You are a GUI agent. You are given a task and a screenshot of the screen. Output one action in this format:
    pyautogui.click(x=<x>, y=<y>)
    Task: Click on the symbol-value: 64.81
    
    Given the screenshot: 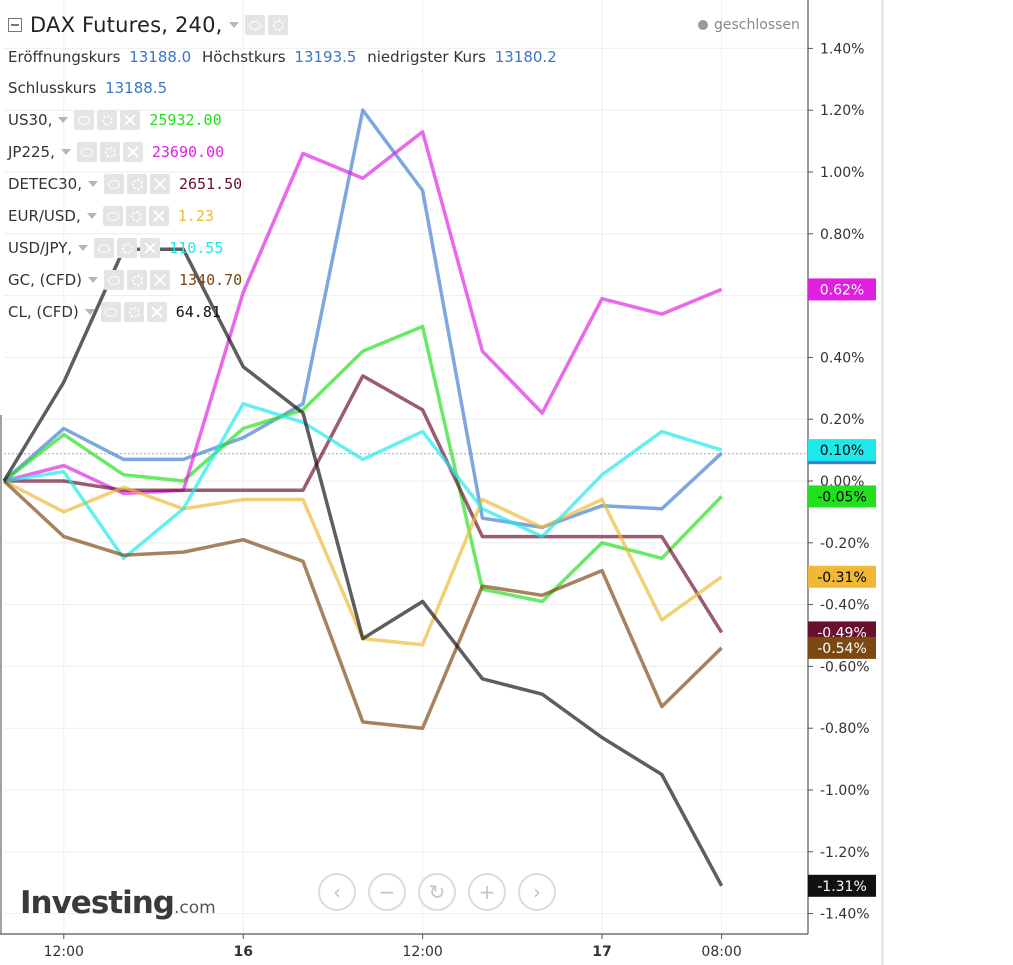 What is the action you would take?
    pyautogui.click(x=198, y=312)
    